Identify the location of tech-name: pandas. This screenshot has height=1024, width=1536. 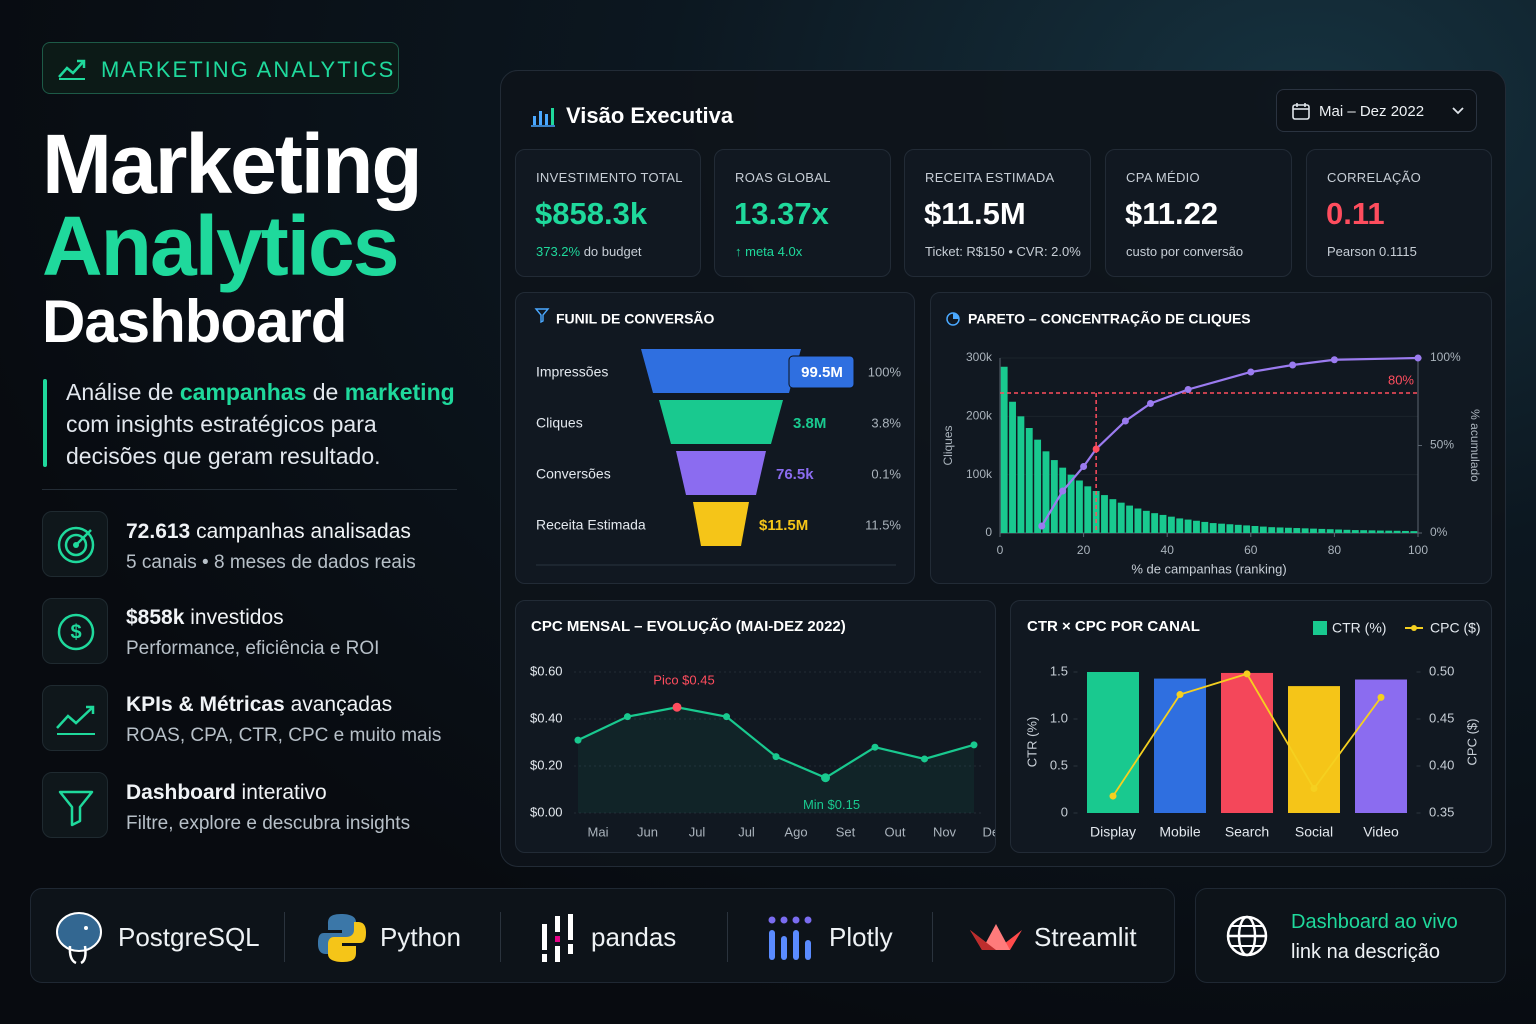
(634, 937).